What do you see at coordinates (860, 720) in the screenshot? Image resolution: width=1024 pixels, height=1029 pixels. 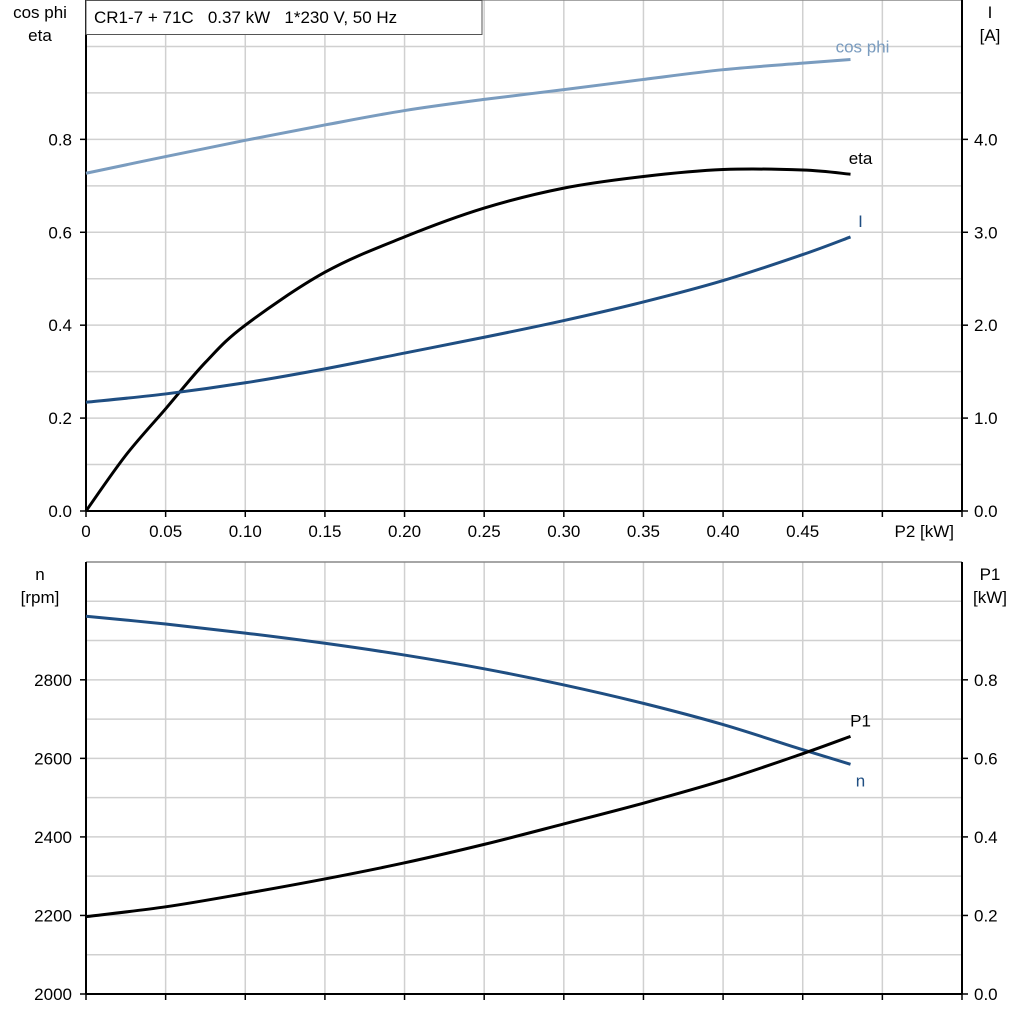 I see `series-label-p1: P1` at bounding box center [860, 720].